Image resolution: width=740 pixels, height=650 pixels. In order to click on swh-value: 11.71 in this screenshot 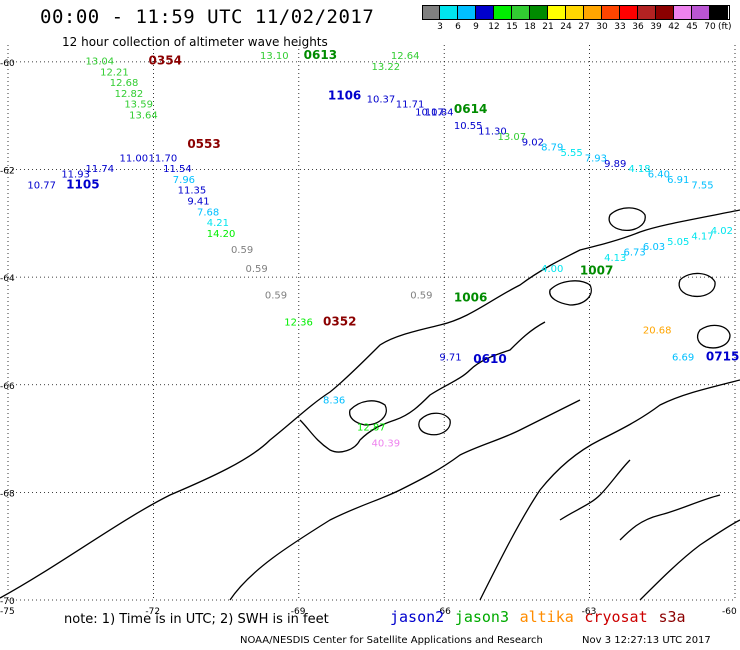, I will do `click(410, 105)`.